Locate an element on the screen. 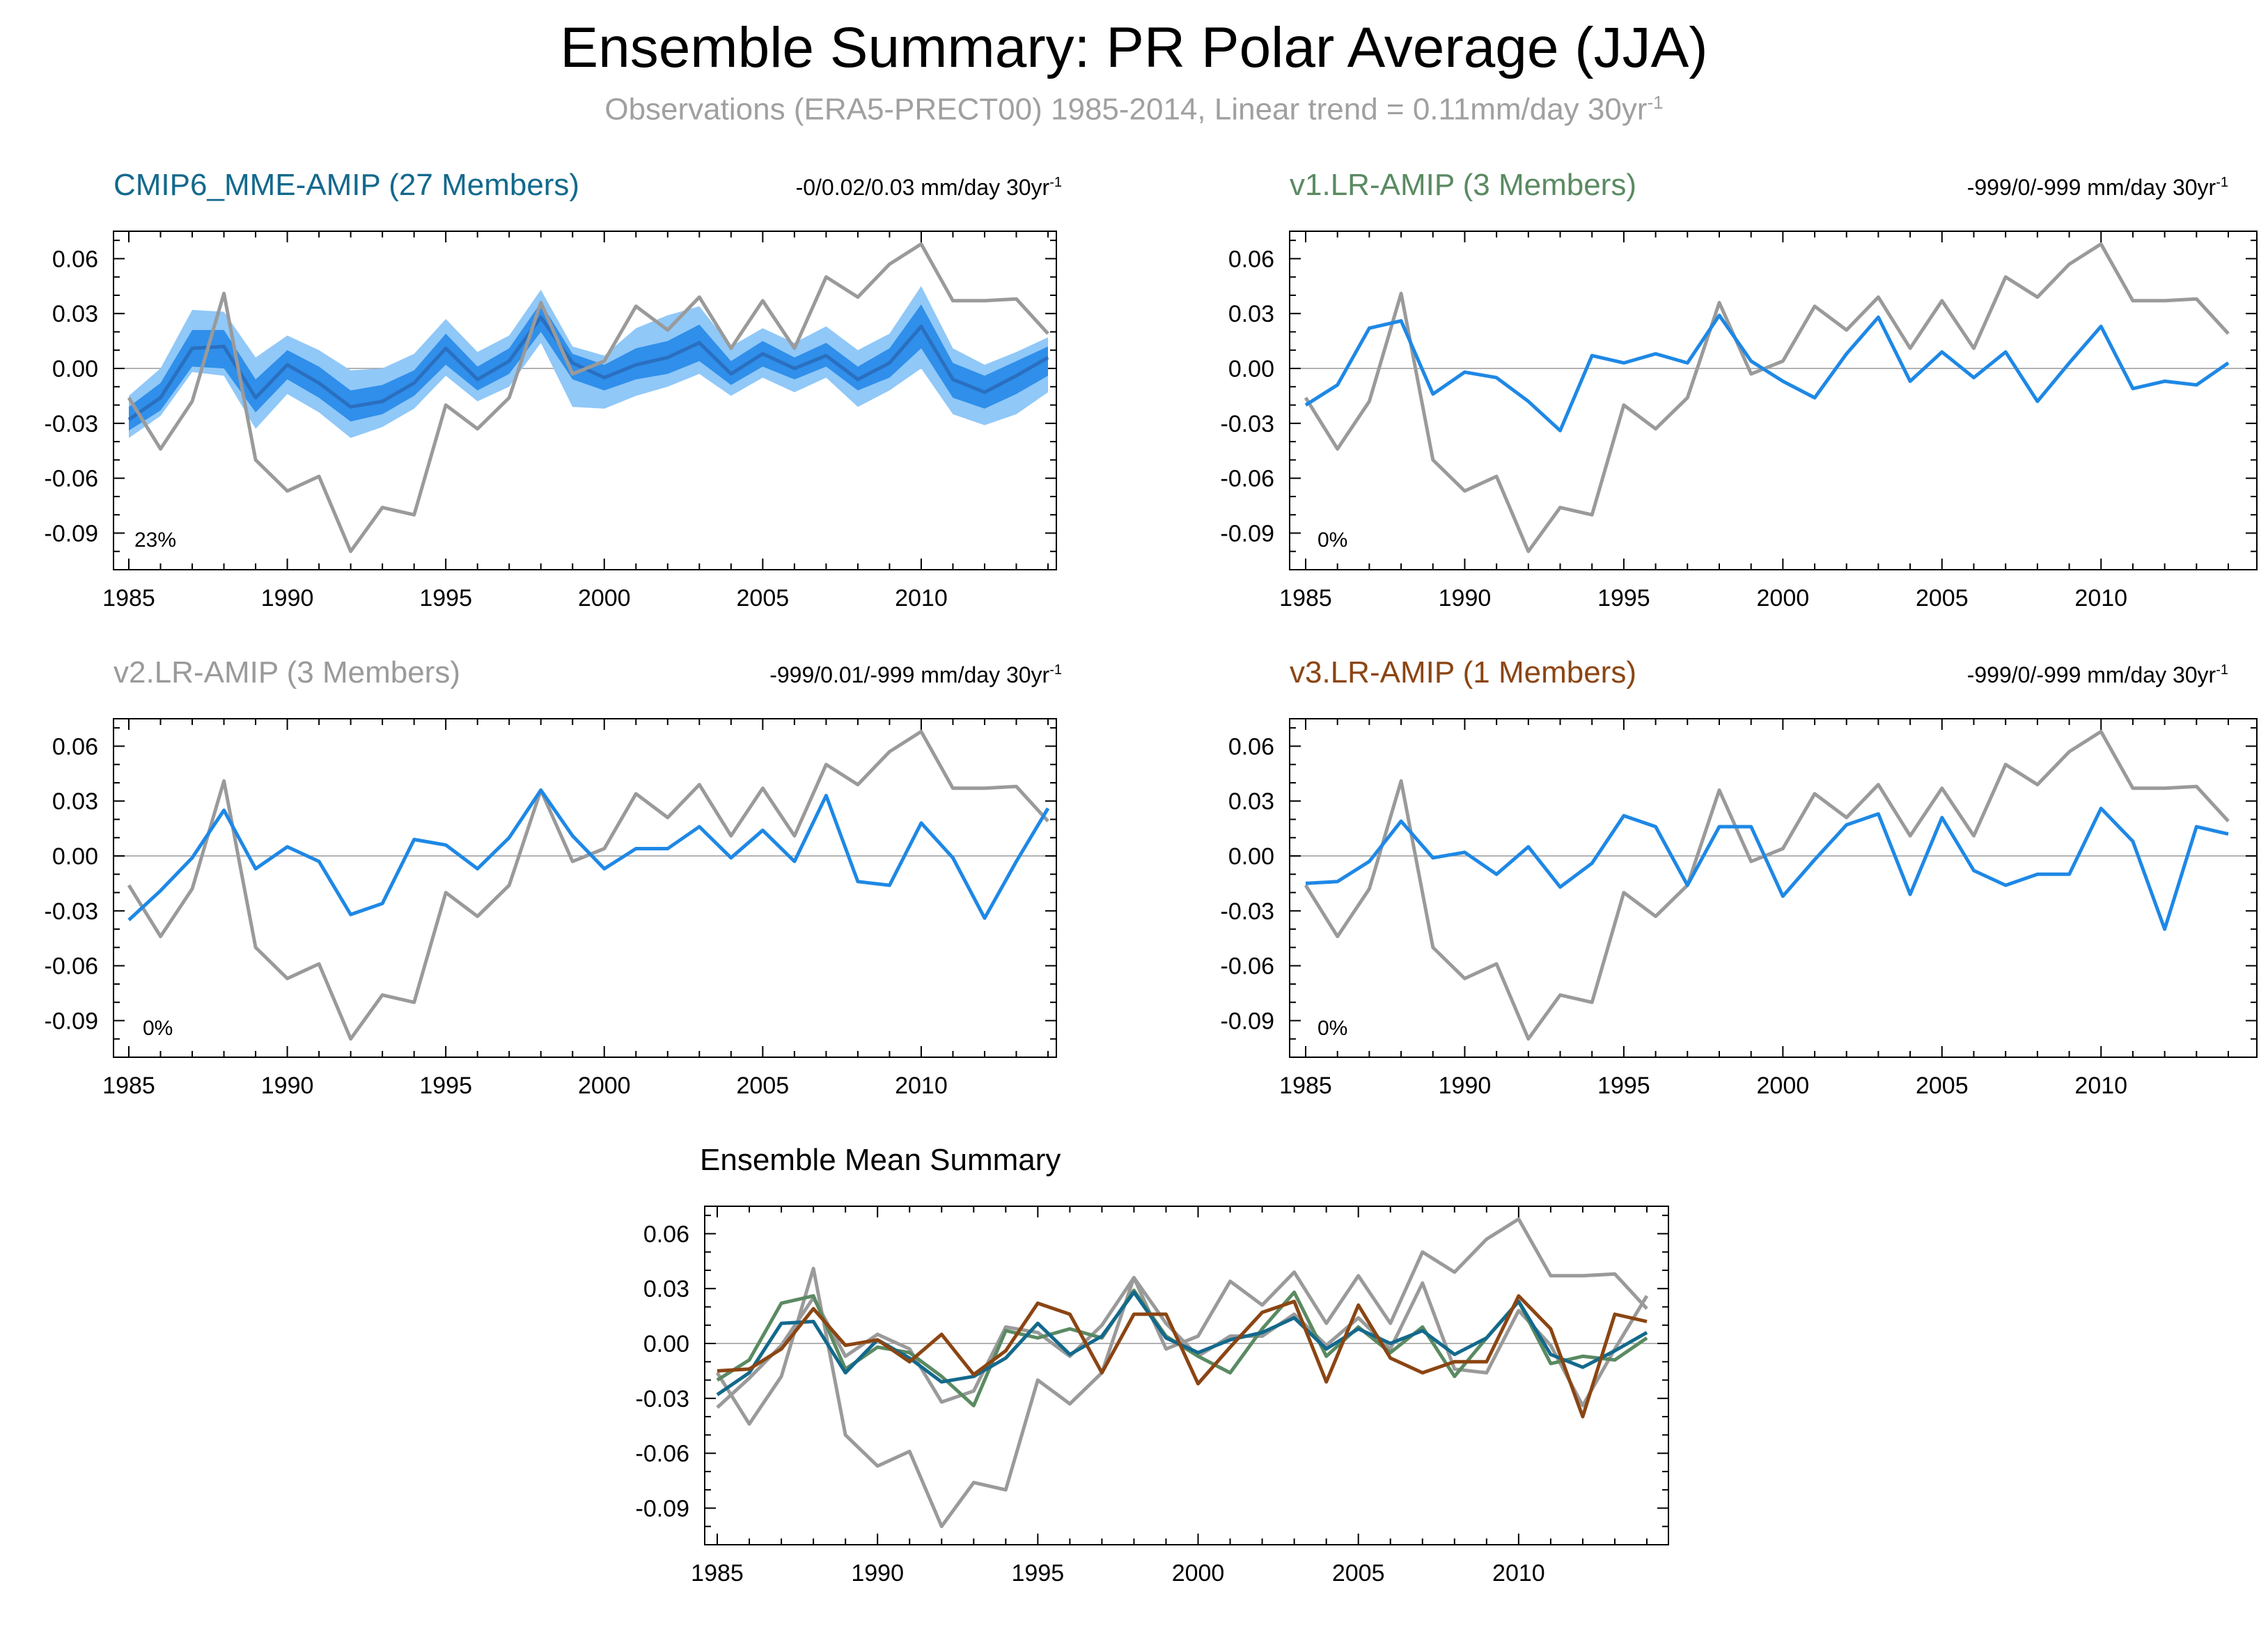 The image size is (2268, 1629). panel-trend-text: -999/0.01/-999 mm/day 30yr-1 is located at coordinates (915, 674).